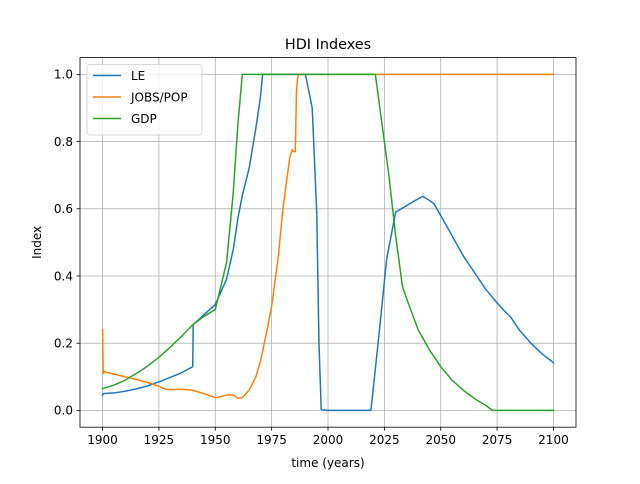 Image resolution: width=640 pixels, height=484 pixels. What do you see at coordinates (327, 463) in the screenshot?
I see `x-axis-label: time (years)` at bounding box center [327, 463].